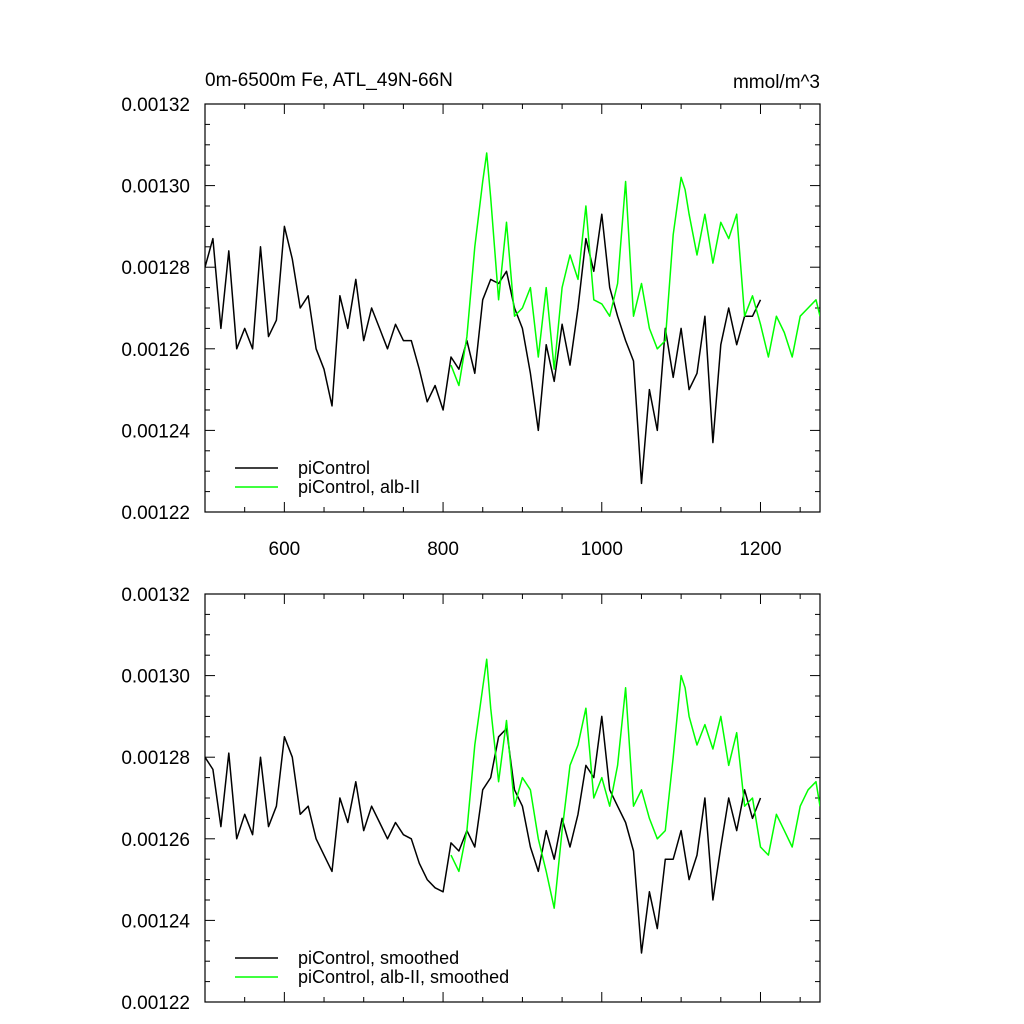 The image size is (1024, 1024). Describe the element at coordinates (602, 549) in the screenshot. I see `x-tick-label: 1000` at that location.